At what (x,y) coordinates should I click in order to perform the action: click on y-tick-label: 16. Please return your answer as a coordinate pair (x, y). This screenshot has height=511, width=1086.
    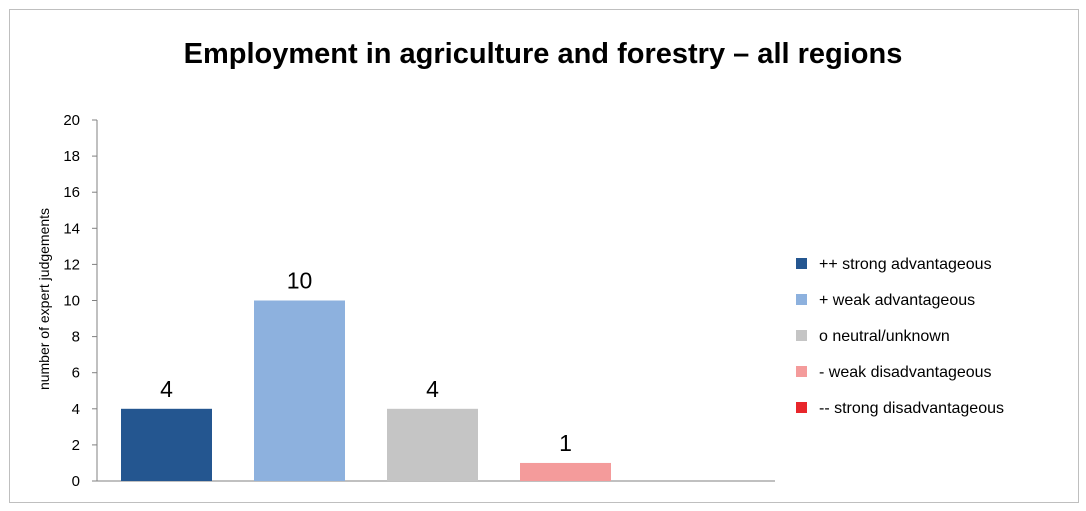
    Looking at the image, I should click on (71, 192).